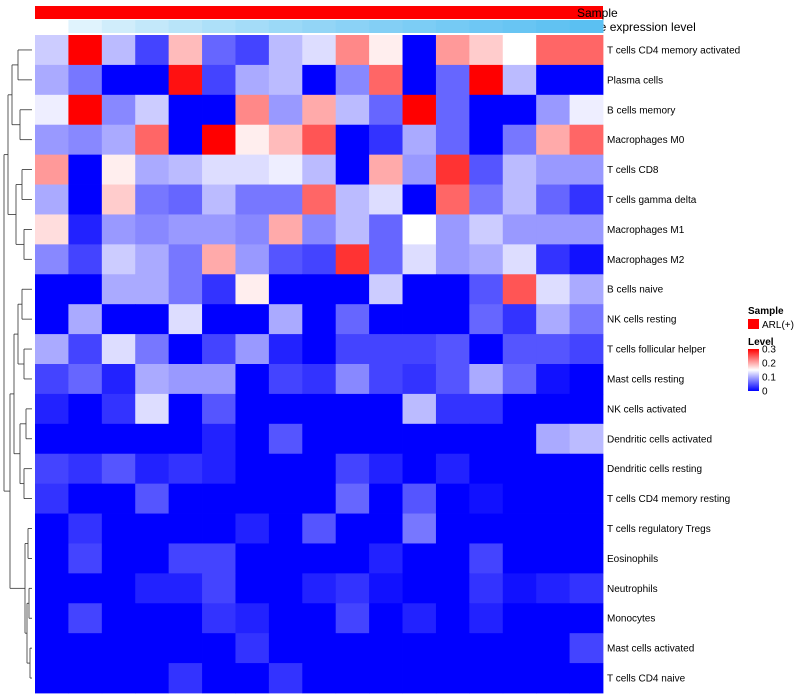  I want to click on legend: Sample ARL(+) Level 0.3 0.2 0.1 0, so click(771, 352).